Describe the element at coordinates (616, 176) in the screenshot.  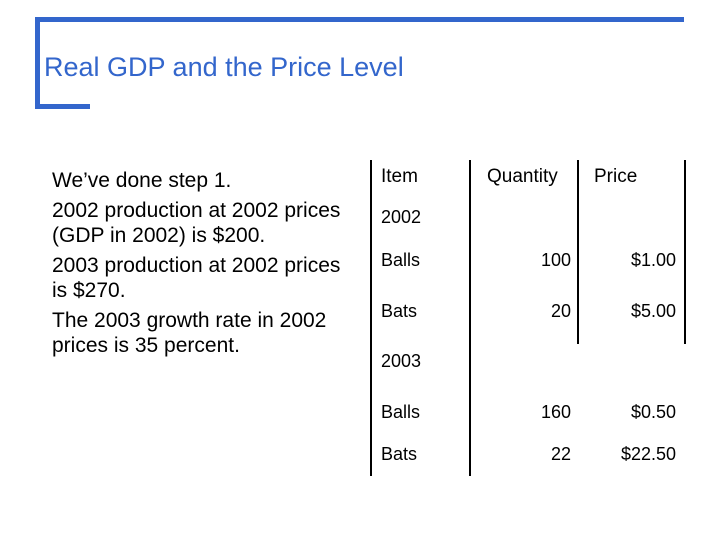
I see `header-price: Price` at that location.